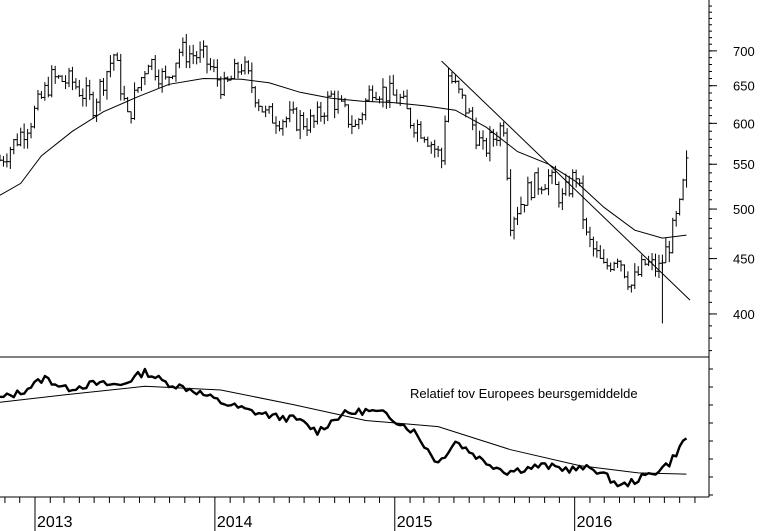  I want to click on y-tick-label: 600, so click(744, 123).